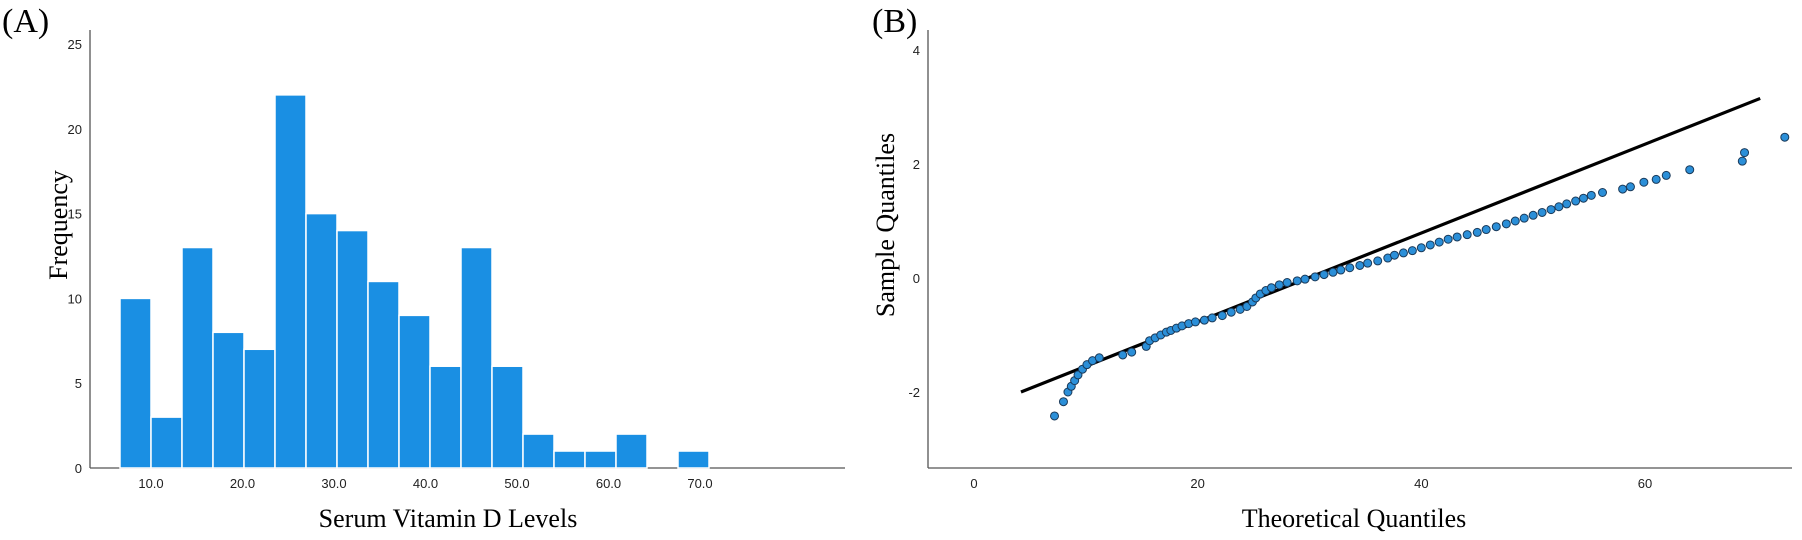 The image size is (1802, 540). Describe the element at coordinates (75, 214) in the screenshot. I see `panel-a-y-tick-label: 15` at that location.